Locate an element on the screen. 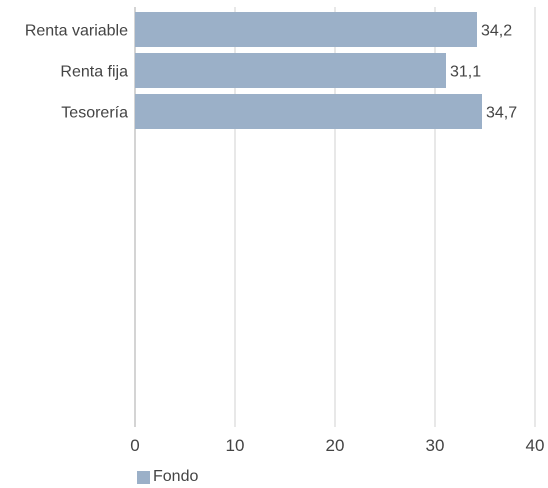 This screenshot has width=548, height=488. x-tick-label: 10 is located at coordinates (235, 445).